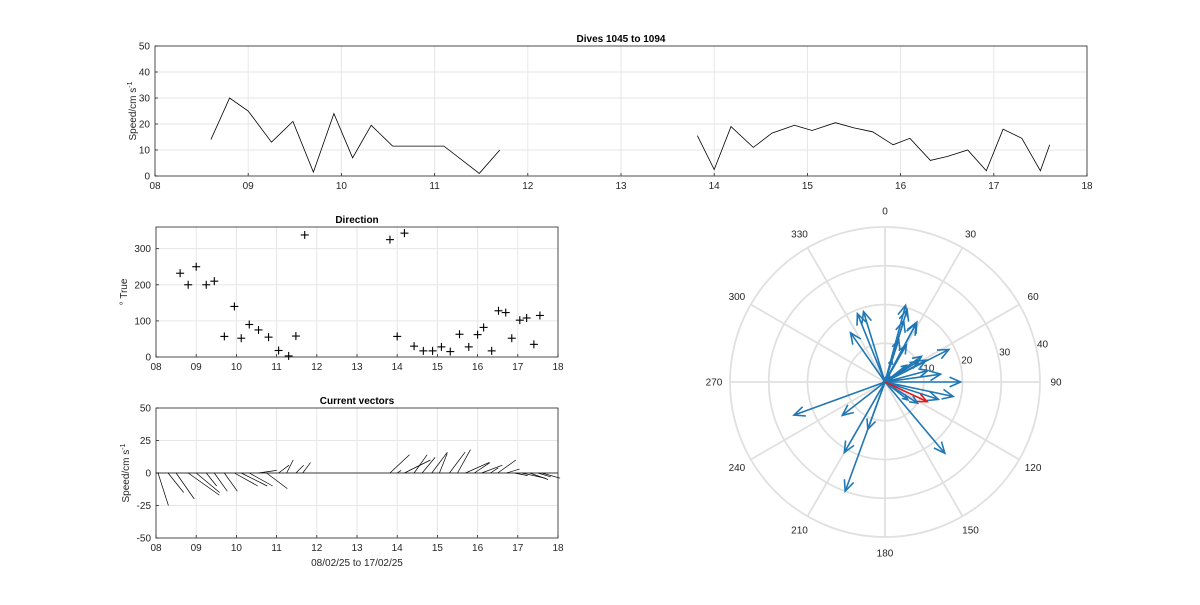 The height and width of the screenshot is (605, 1200). I want to click on vectors-series, so click(358, 477).